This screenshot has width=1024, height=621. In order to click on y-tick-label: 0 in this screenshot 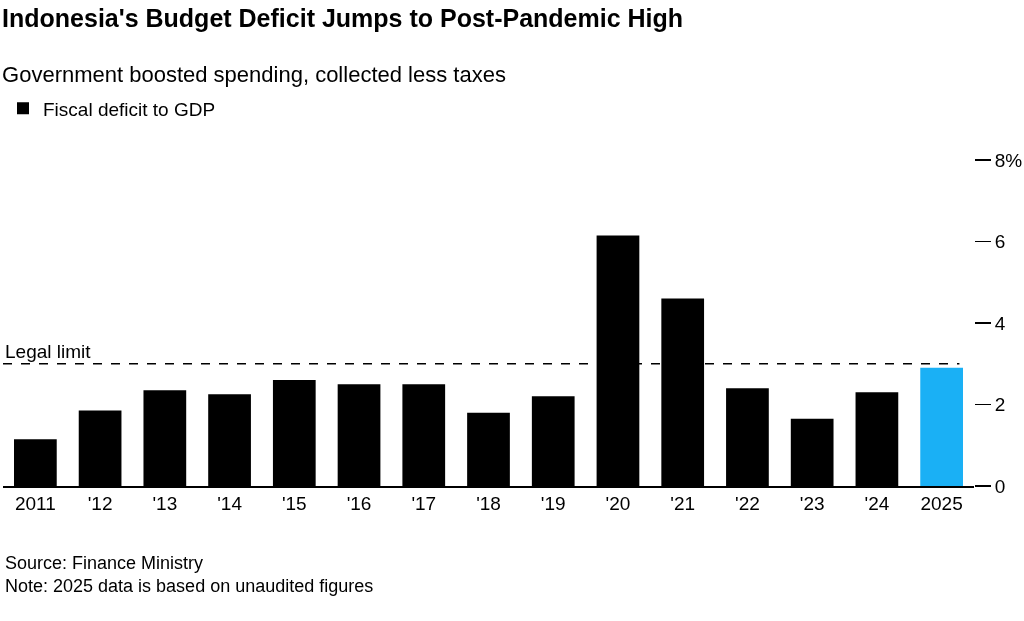, I will do `click(1000, 486)`.